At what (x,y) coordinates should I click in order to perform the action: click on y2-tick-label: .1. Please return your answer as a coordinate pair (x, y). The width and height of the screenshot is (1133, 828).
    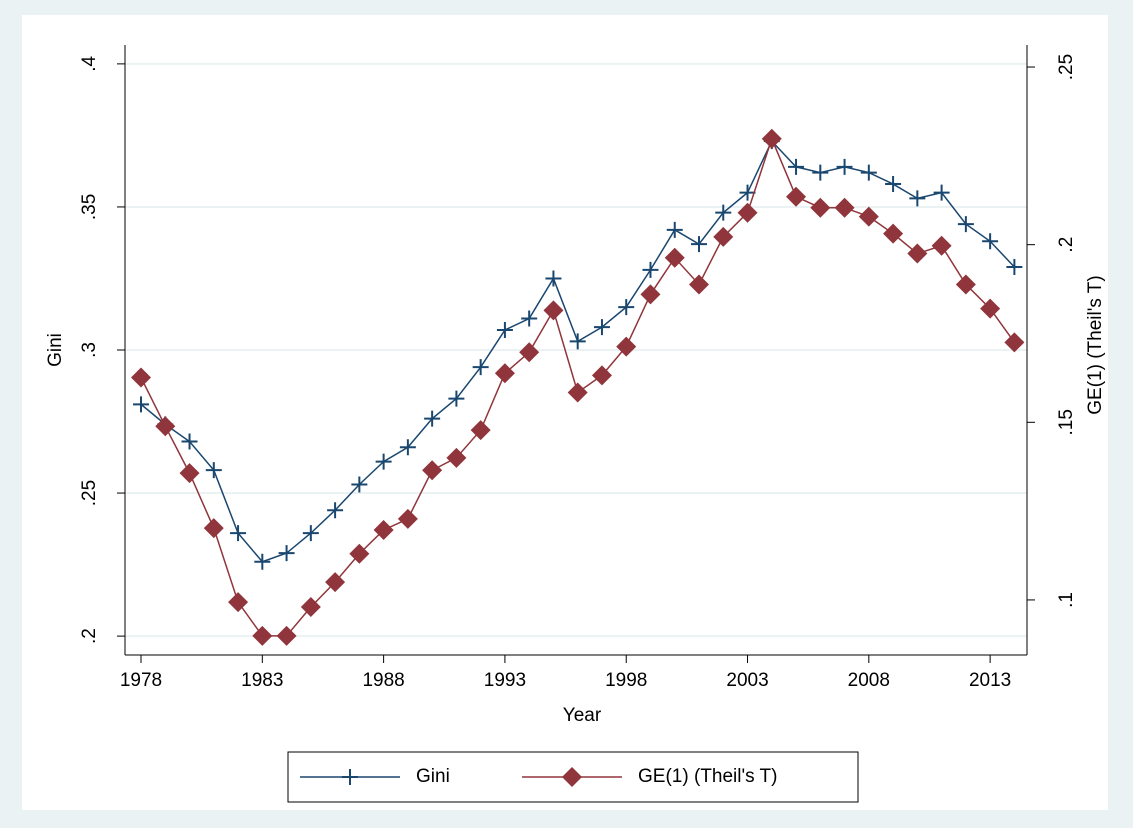
    Looking at the image, I should click on (1066, 600).